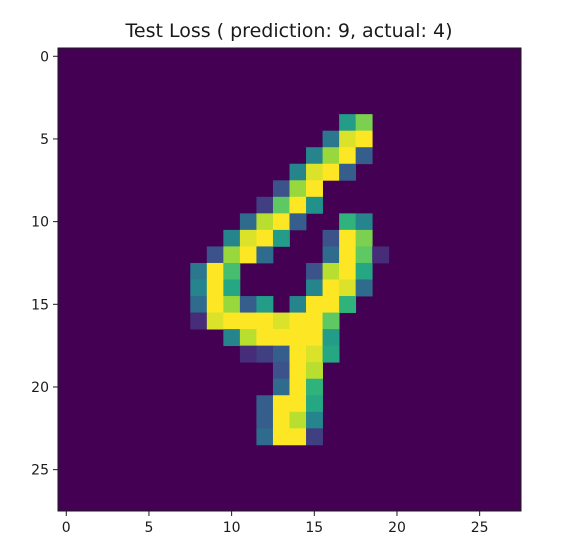  Describe the element at coordinates (275, 523) in the screenshot. I see `x-axis: 0 5 10 15 20 25` at that location.